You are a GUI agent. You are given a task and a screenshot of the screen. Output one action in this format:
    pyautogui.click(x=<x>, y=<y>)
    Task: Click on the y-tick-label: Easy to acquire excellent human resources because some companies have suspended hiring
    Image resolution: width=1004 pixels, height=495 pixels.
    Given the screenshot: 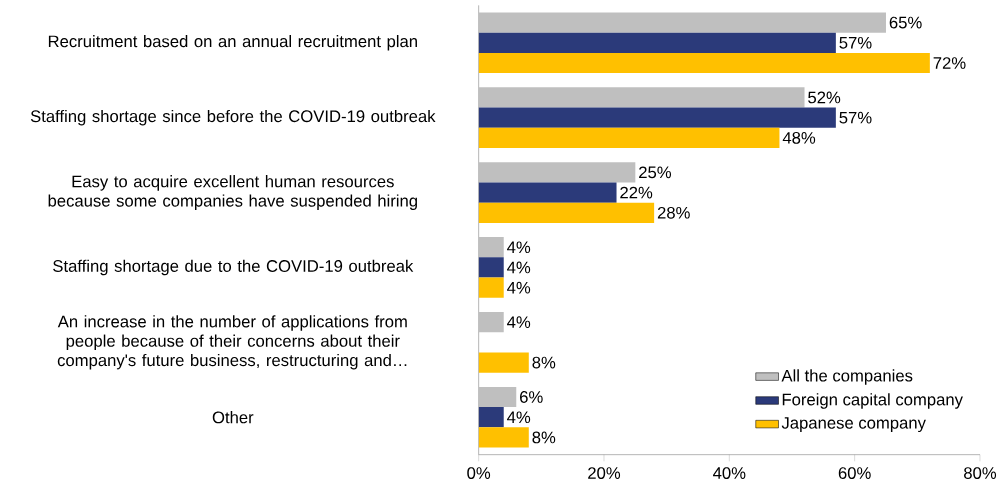 What is the action you would take?
    pyautogui.click(x=232, y=193)
    